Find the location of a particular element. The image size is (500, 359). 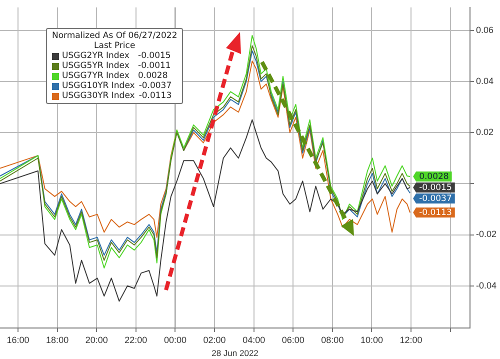

legend-label: USGG2YR Index -0.0015 is located at coordinates (116, 56).